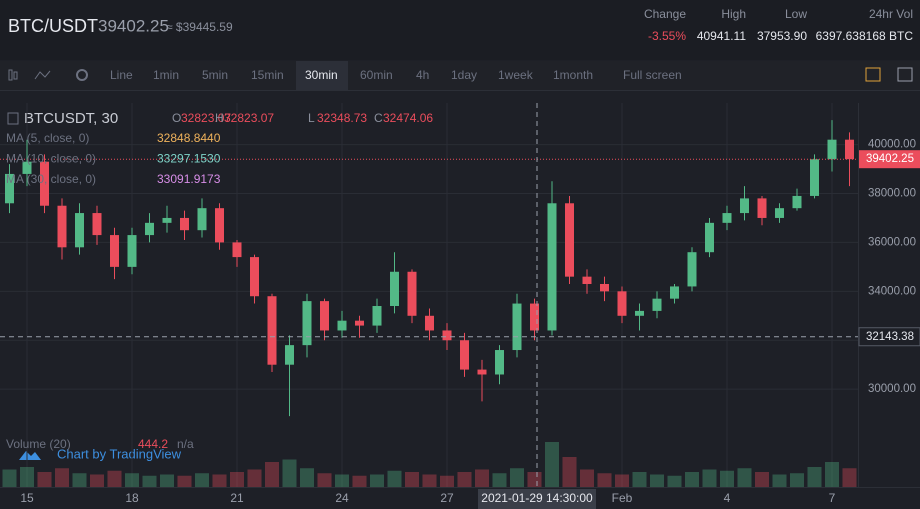  I want to click on x-tick-label: 7, so click(832, 498).